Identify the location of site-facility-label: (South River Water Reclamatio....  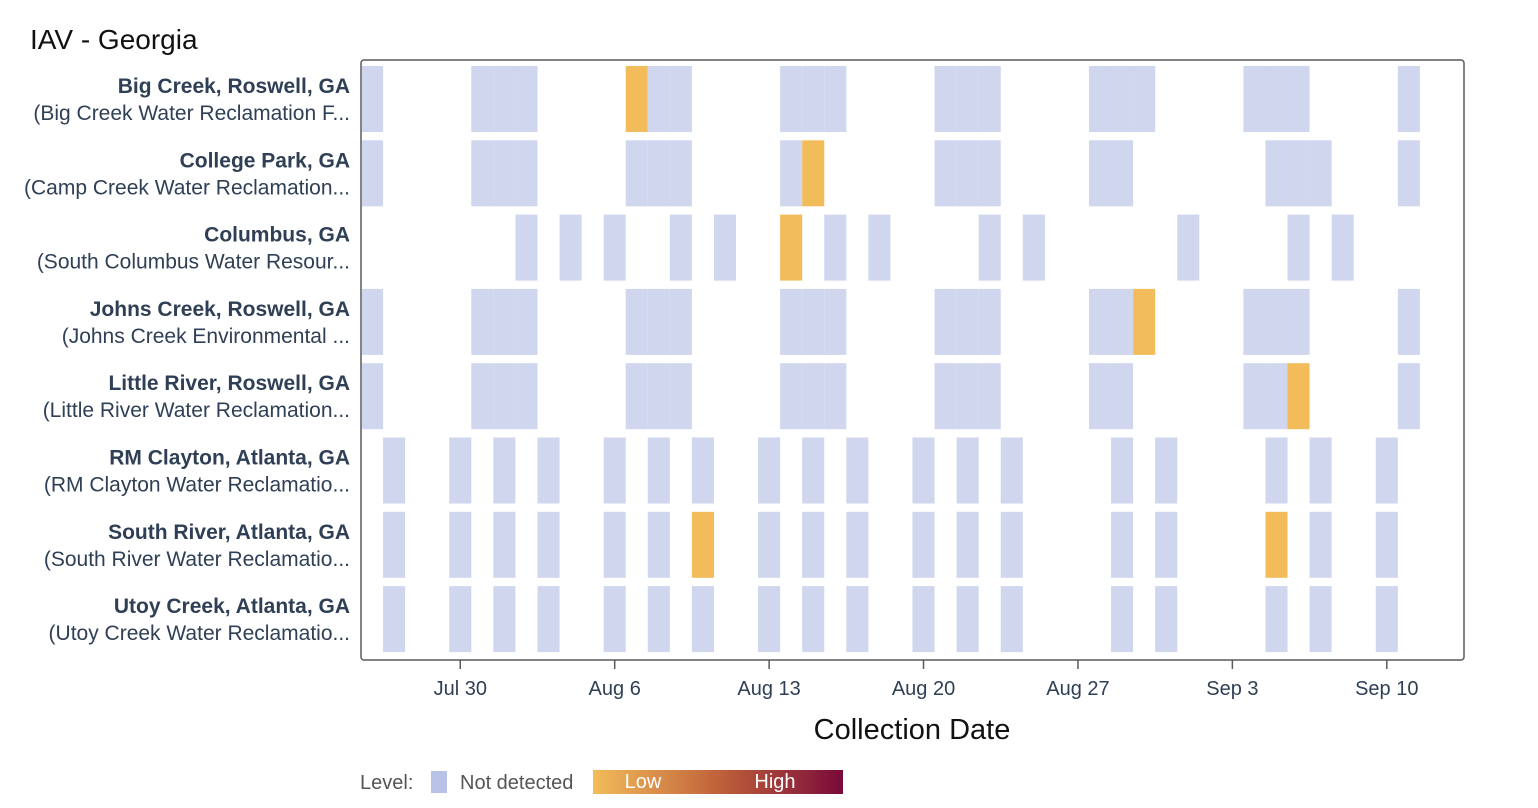
(197, 559).